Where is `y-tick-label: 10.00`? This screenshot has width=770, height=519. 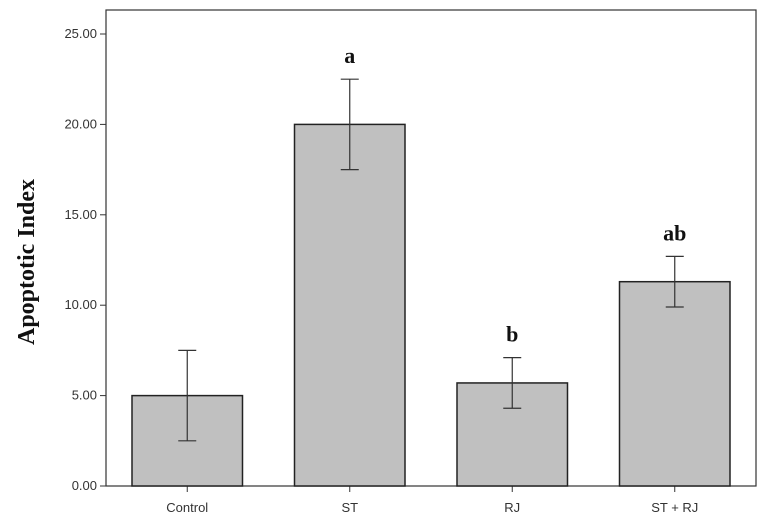 y-tick-label: 10.00 is located at coordinates (80, 304).